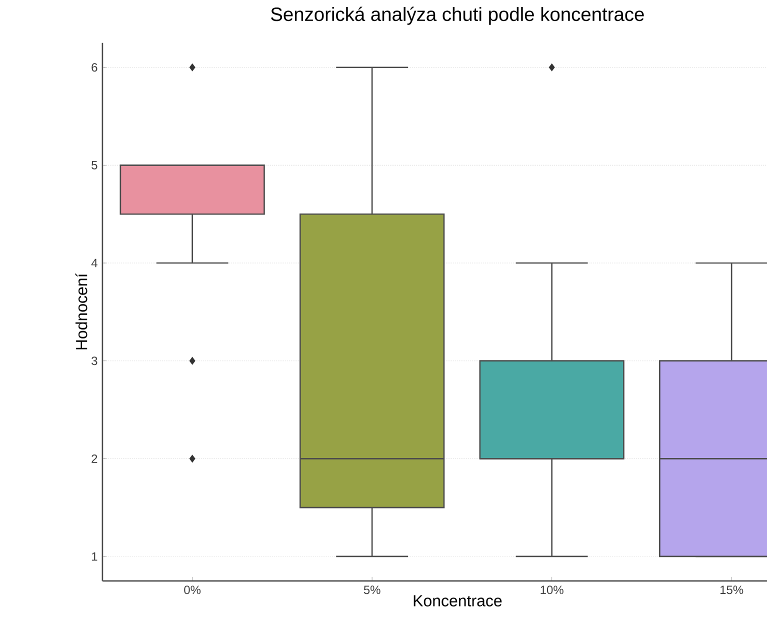  I want to click on y-tick-label: 4, so click(94, 263).